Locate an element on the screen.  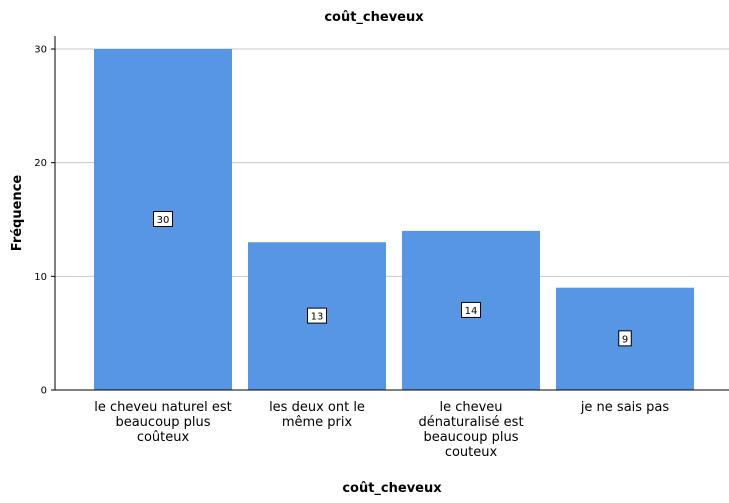
y-tick-label: 0 is located at coordinates (44, 391).